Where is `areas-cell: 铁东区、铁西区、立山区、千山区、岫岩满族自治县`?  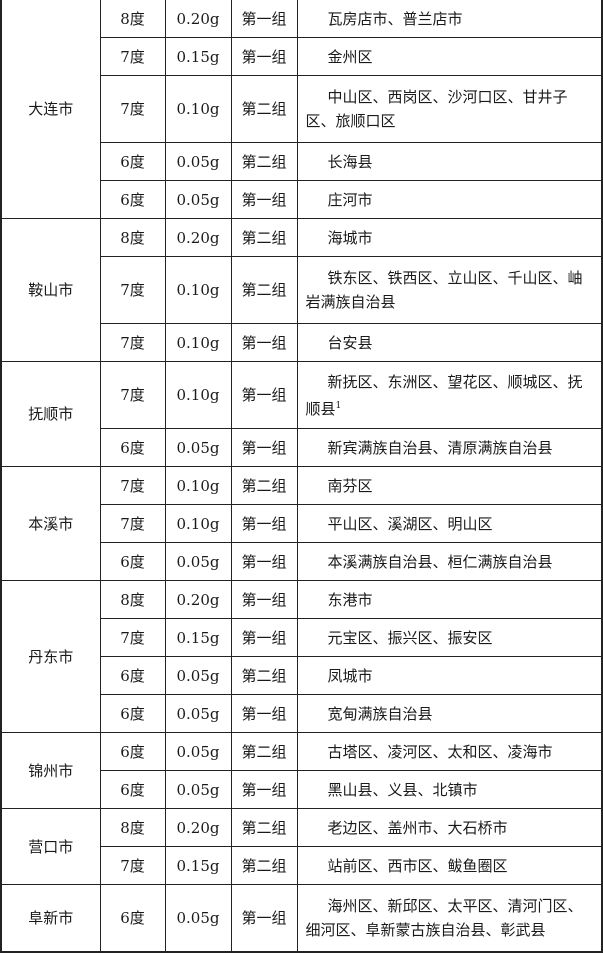
areas-cell: 铁东区、铁西区、立山区、千山区、岫岩满族自治县 is located at coordinates (449, 290).